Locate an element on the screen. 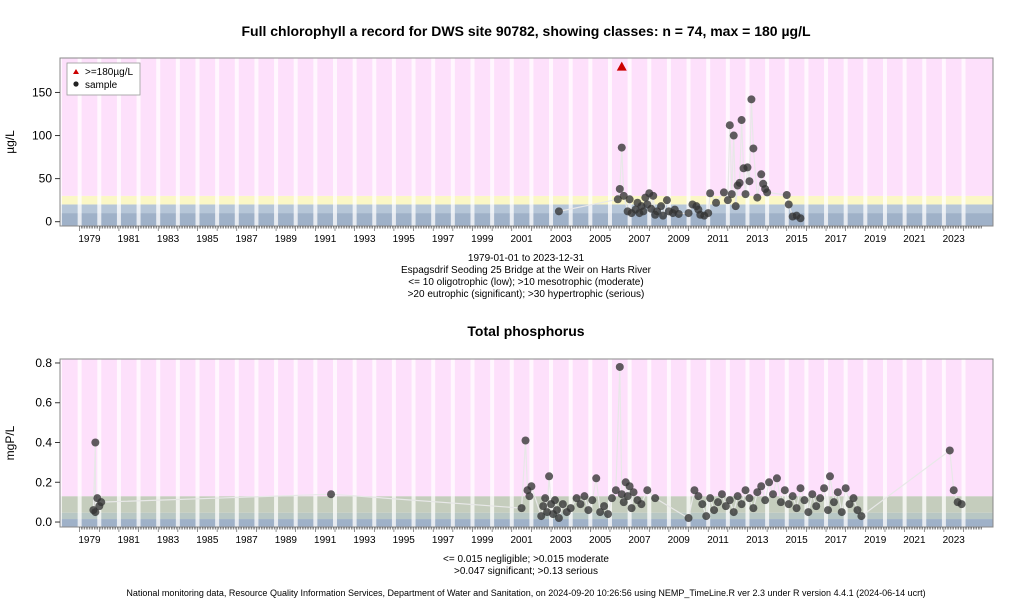  legend-box is located at coordinates (103, 79).